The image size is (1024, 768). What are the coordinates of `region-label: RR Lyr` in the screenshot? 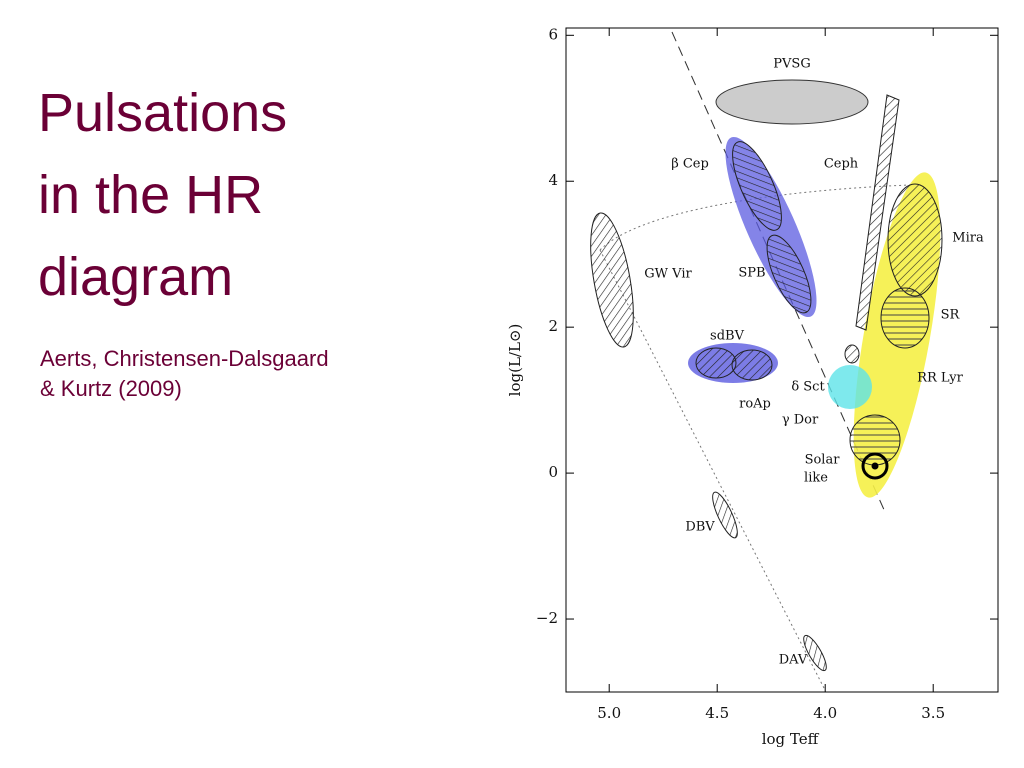 It's located at (940, 378).